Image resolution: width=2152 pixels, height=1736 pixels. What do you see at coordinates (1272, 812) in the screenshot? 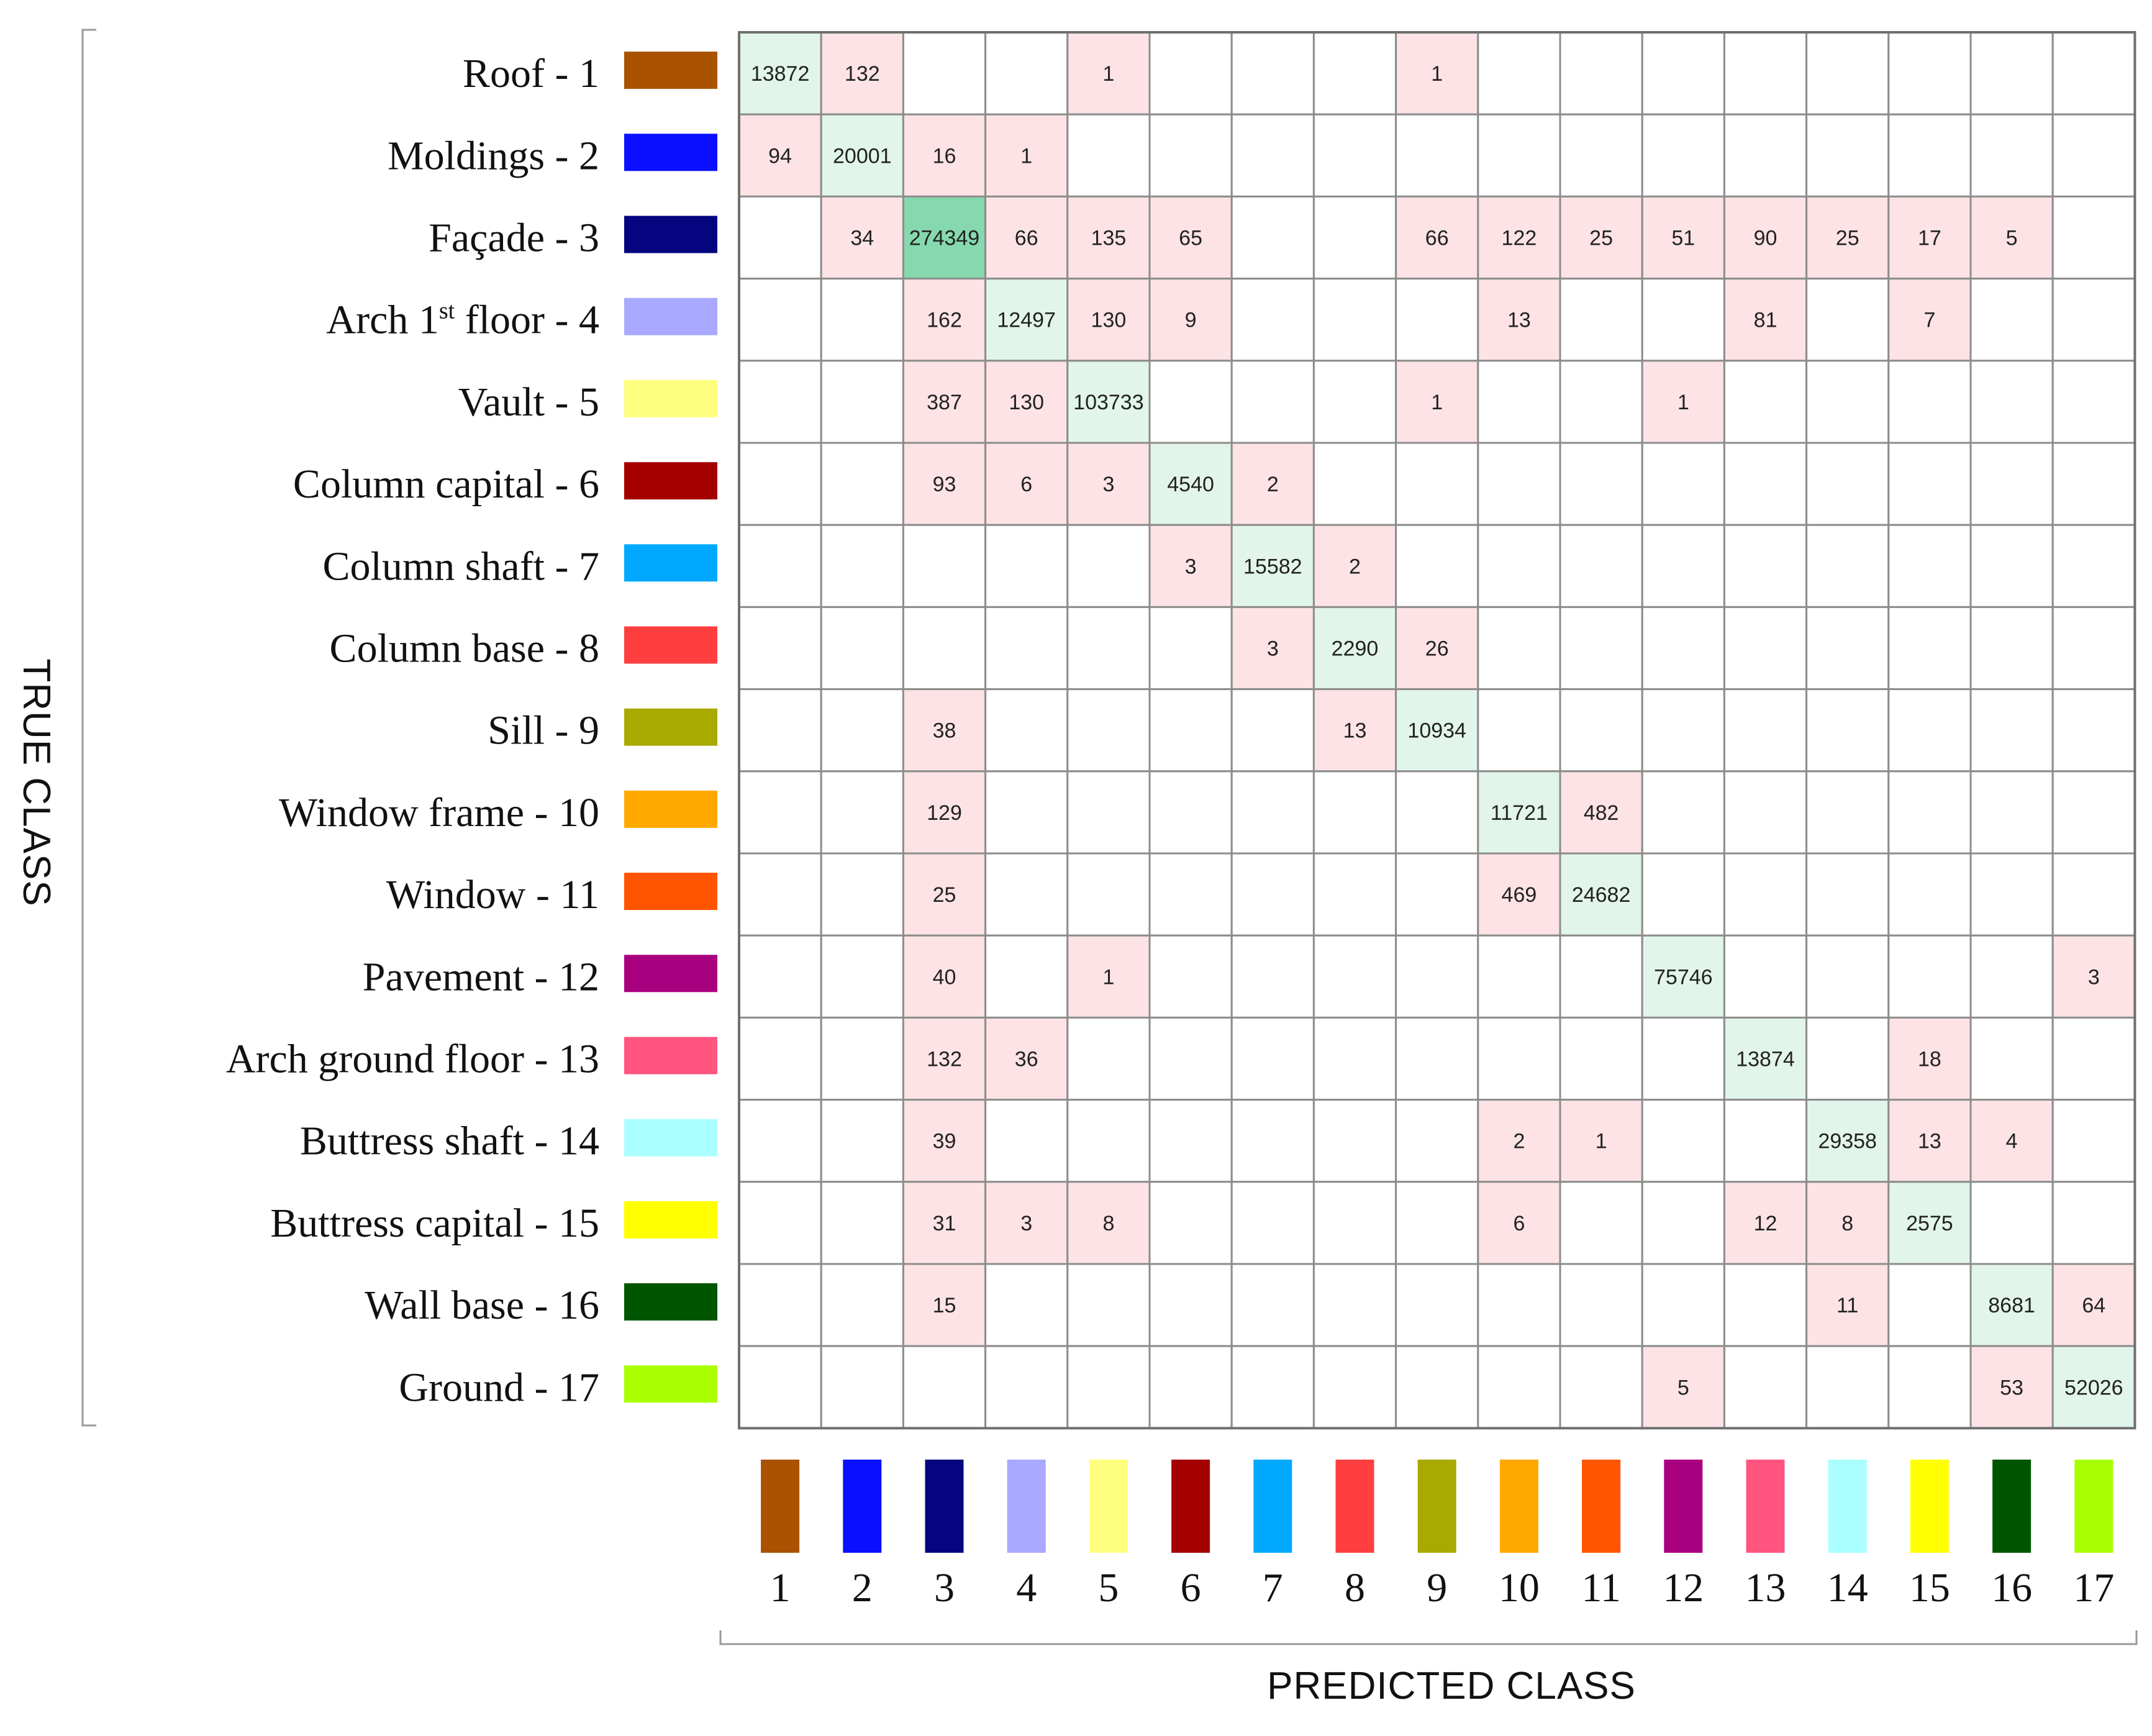
I see `cell-r10-c7` at bounding box center [1272, 812].